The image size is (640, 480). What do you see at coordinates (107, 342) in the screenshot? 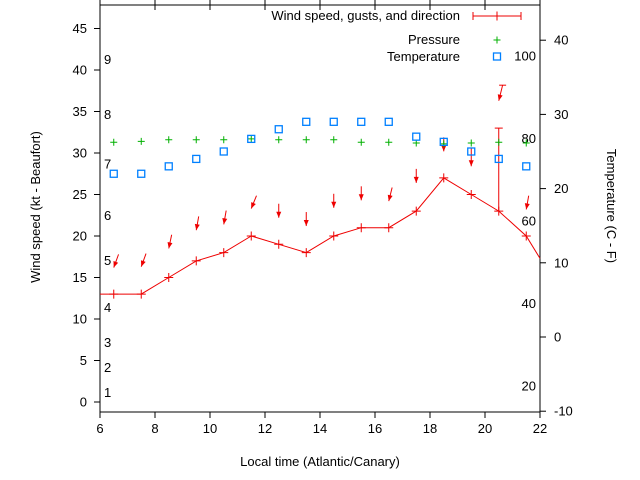
I see `beaufort-label: 3` at bounding box center [107, 342].